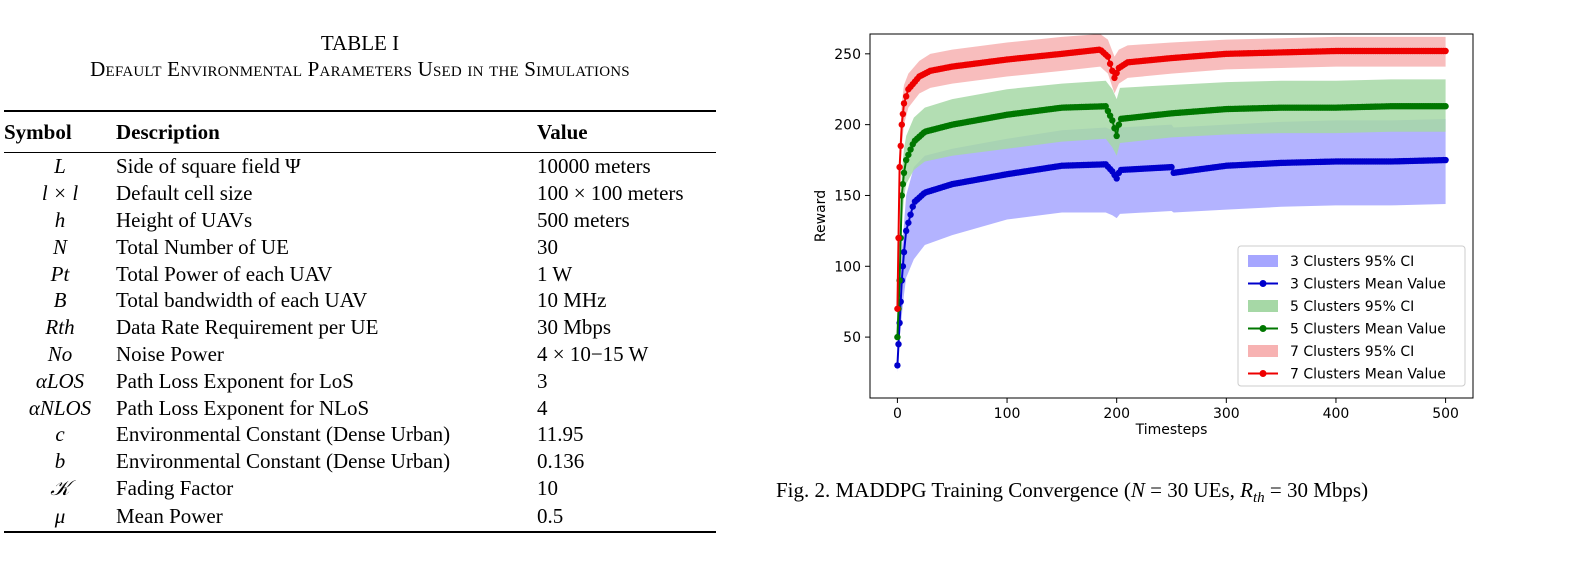 The height and width of the screenshot is (576, 1577). Describe the element at coordinates (360, 300) in the screenshot. I see `table-row: B Total bandwidth of each UAV 10 MHz` at that location.